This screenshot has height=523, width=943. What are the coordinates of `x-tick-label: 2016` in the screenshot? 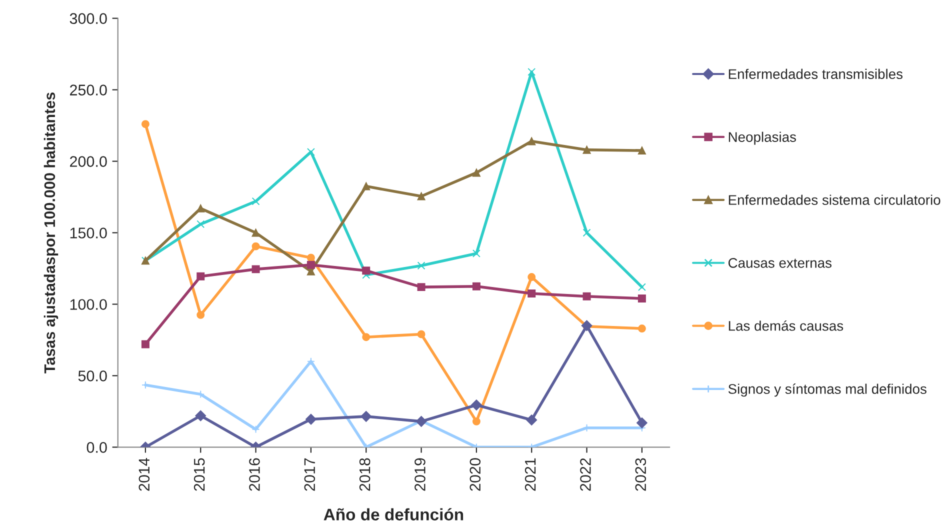 It's located at (254, 474).